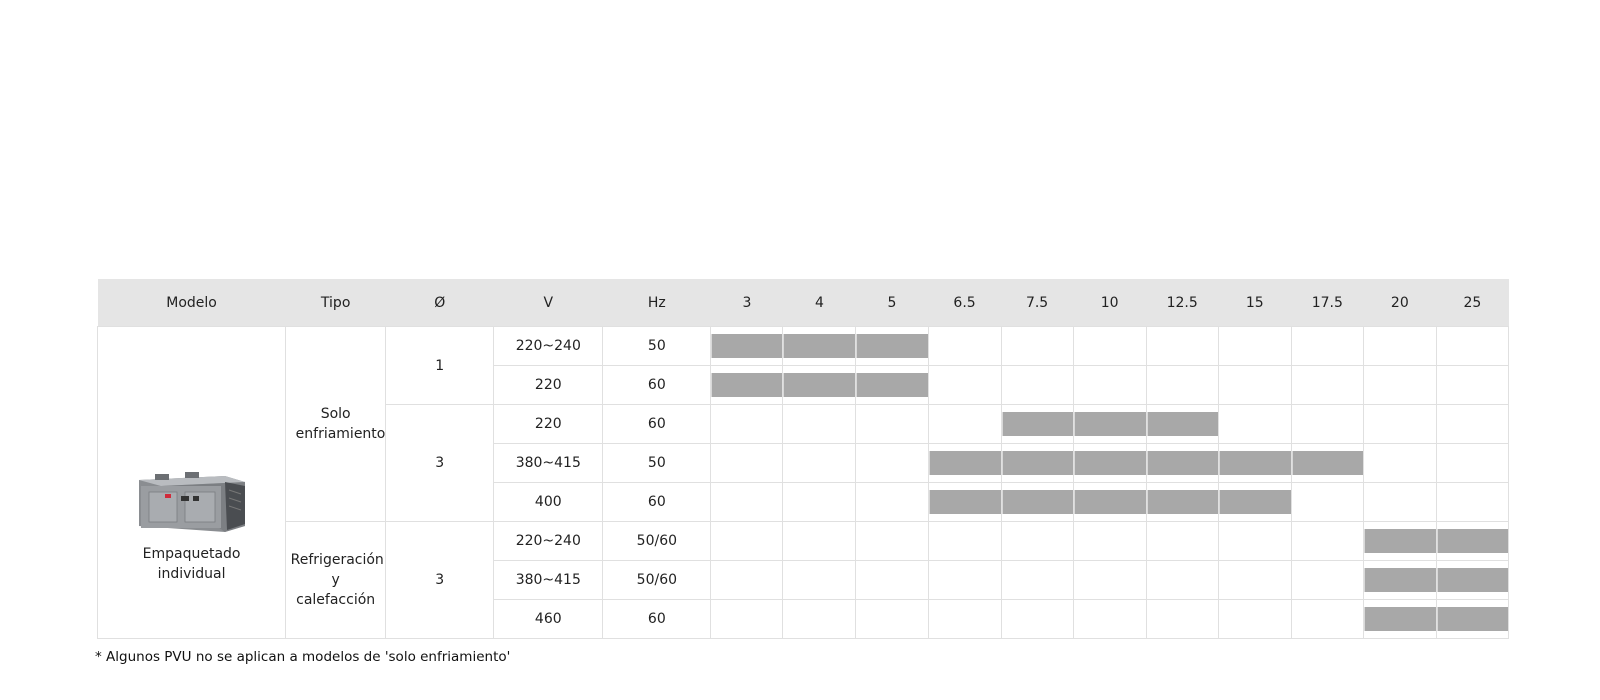 This screenshot has width=1600, height=700. What do you see at coordinates (191, 501) in the screenshot?
I see `packaged-rooftop-unit-image` at bounding box center [191, 501].